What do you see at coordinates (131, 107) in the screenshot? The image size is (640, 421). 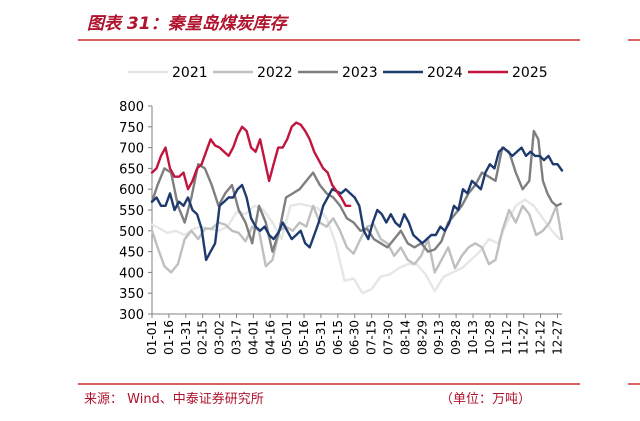 I see `y-tick-label: 800` at bounding box center [131, 107].